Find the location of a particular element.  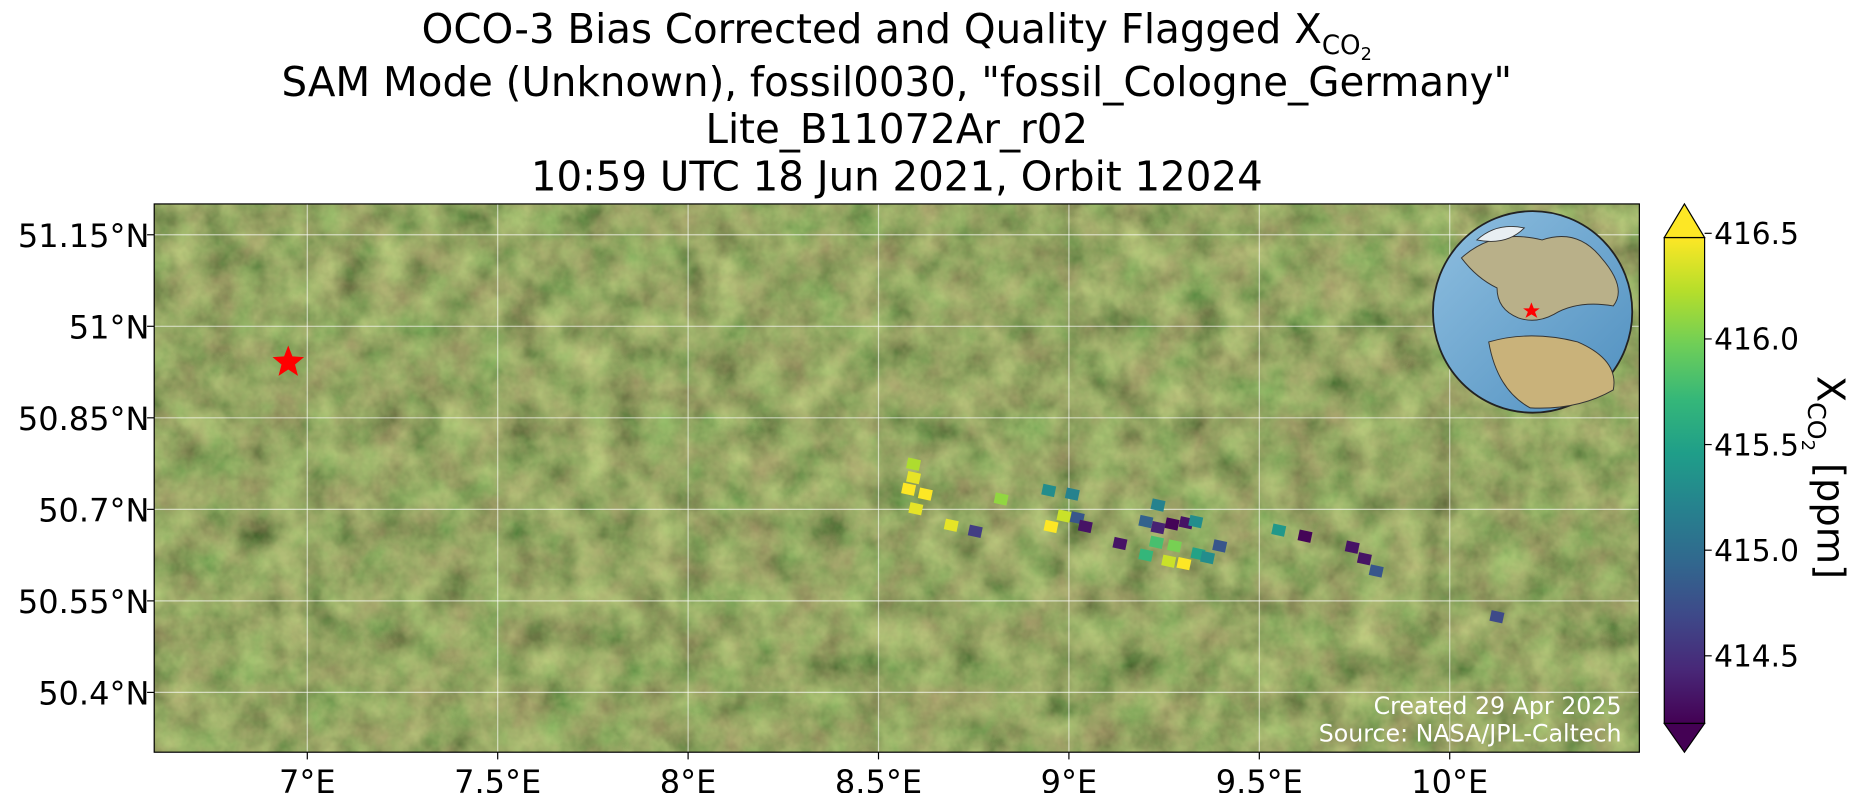

globe-ice is located at coordinates (1500, 233).